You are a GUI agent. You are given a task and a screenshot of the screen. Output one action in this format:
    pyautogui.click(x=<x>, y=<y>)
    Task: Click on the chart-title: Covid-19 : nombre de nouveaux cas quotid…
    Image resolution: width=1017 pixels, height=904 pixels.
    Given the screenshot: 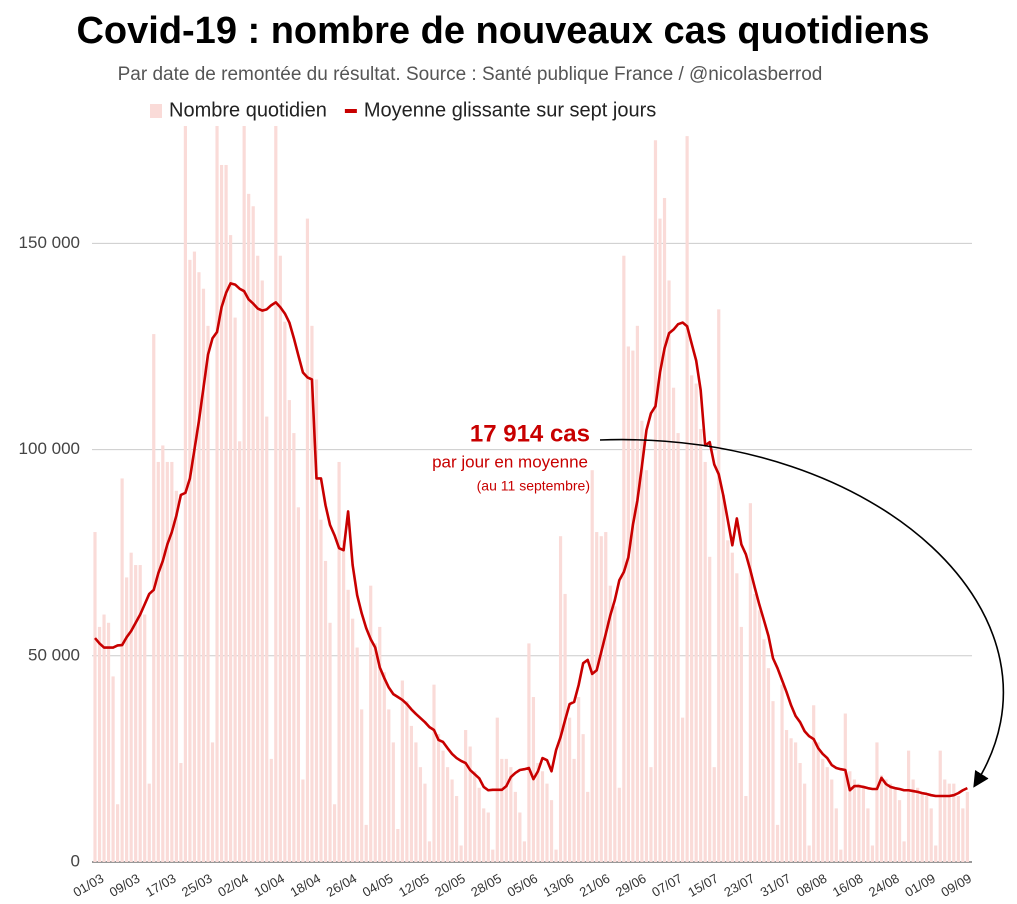 What is the action you would take?
    pyautogui.click(x=502, y=31)
    